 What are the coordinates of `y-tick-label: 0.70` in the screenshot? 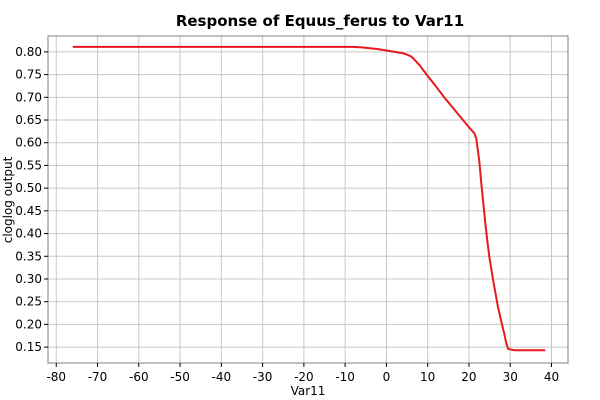 It's located at (28, 97).